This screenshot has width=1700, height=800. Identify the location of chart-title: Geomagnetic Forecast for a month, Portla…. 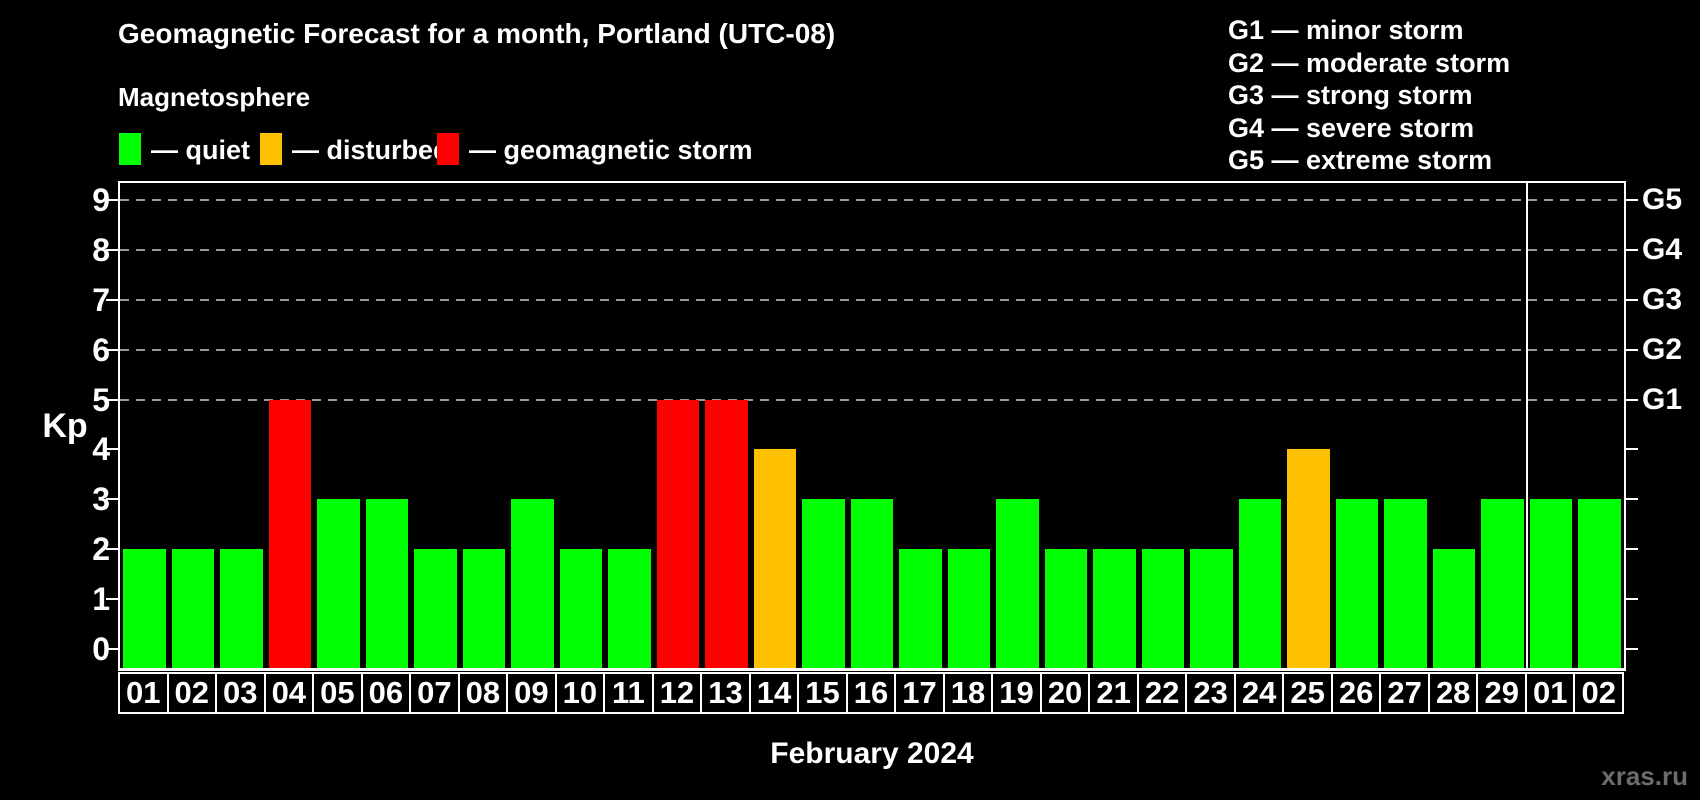
(477, 33).